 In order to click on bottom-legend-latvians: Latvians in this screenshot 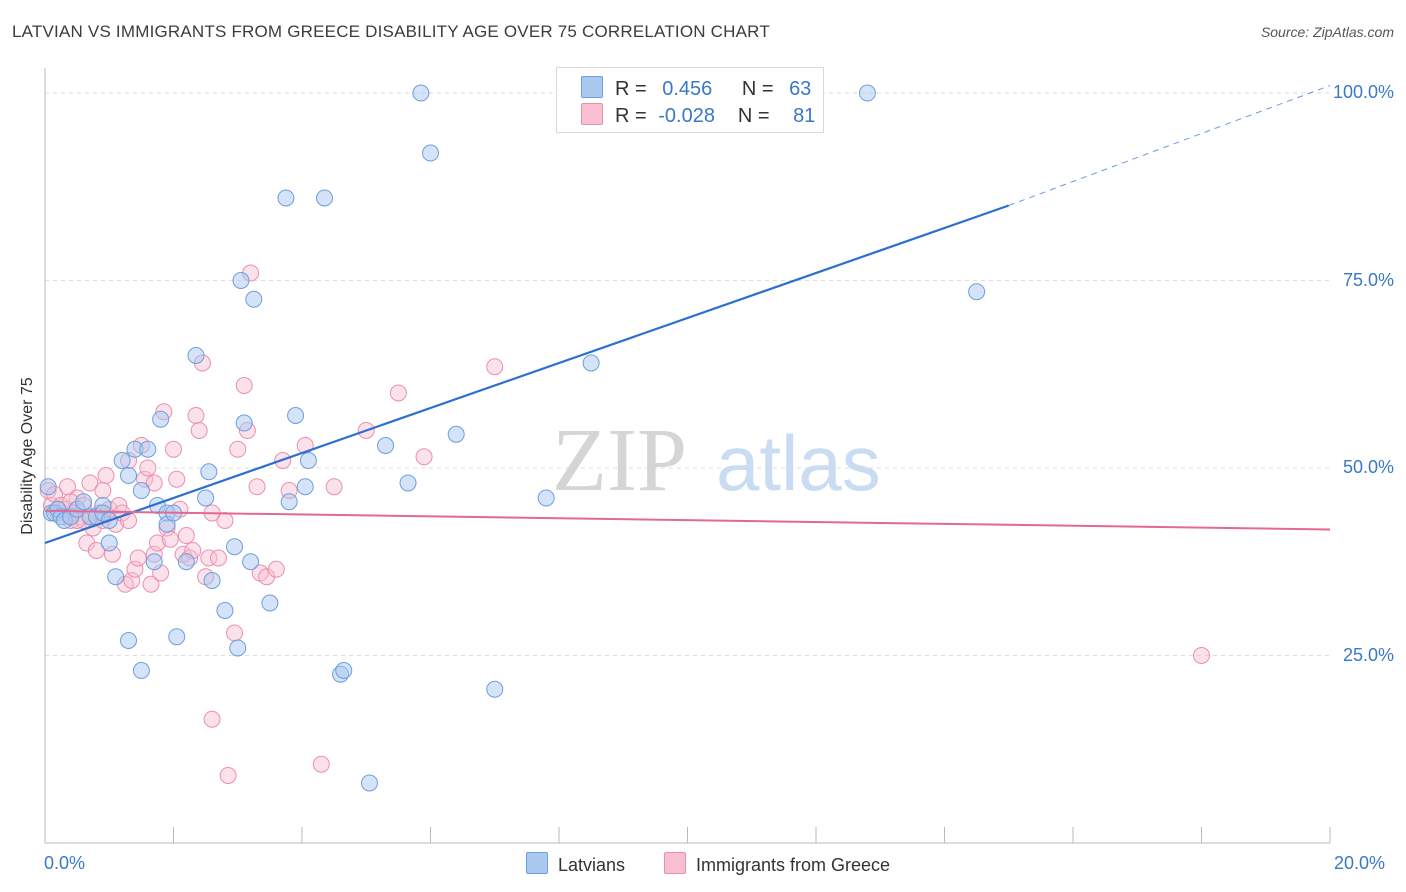, I will do `click(575, 864)`.